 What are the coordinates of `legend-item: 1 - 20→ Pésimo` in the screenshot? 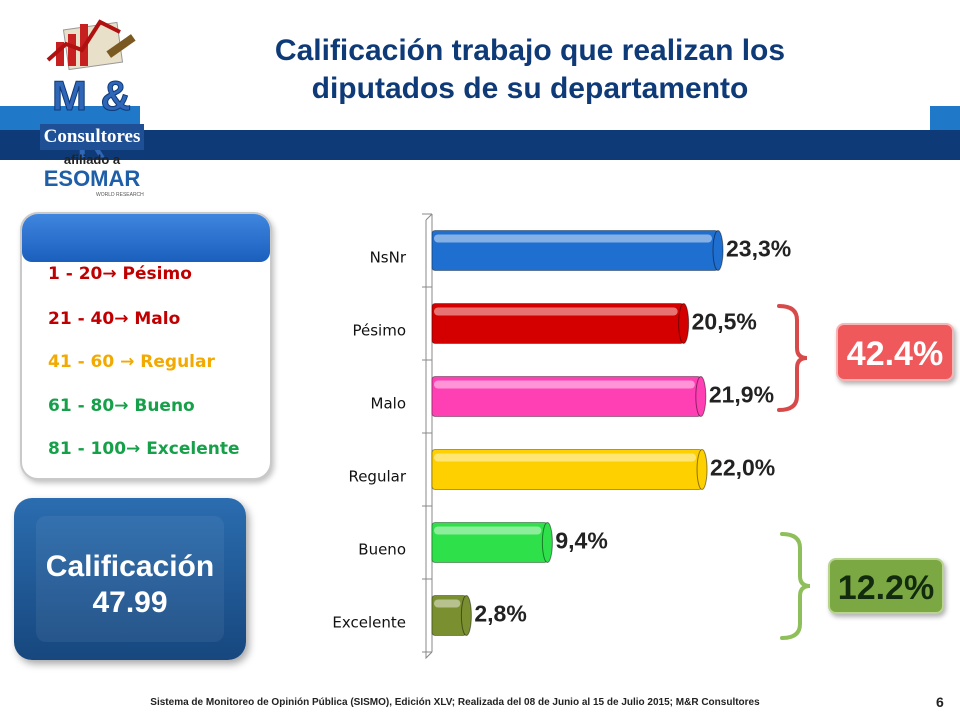 It's located at (120, 274).